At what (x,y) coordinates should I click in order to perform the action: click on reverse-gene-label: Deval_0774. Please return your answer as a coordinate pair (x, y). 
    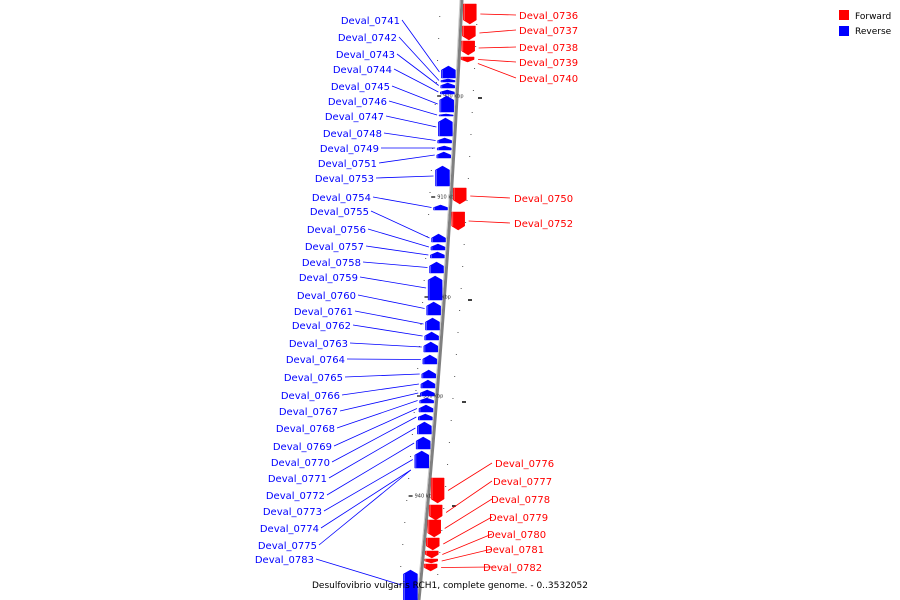
    Looking at the image, I should click on (289, 529).